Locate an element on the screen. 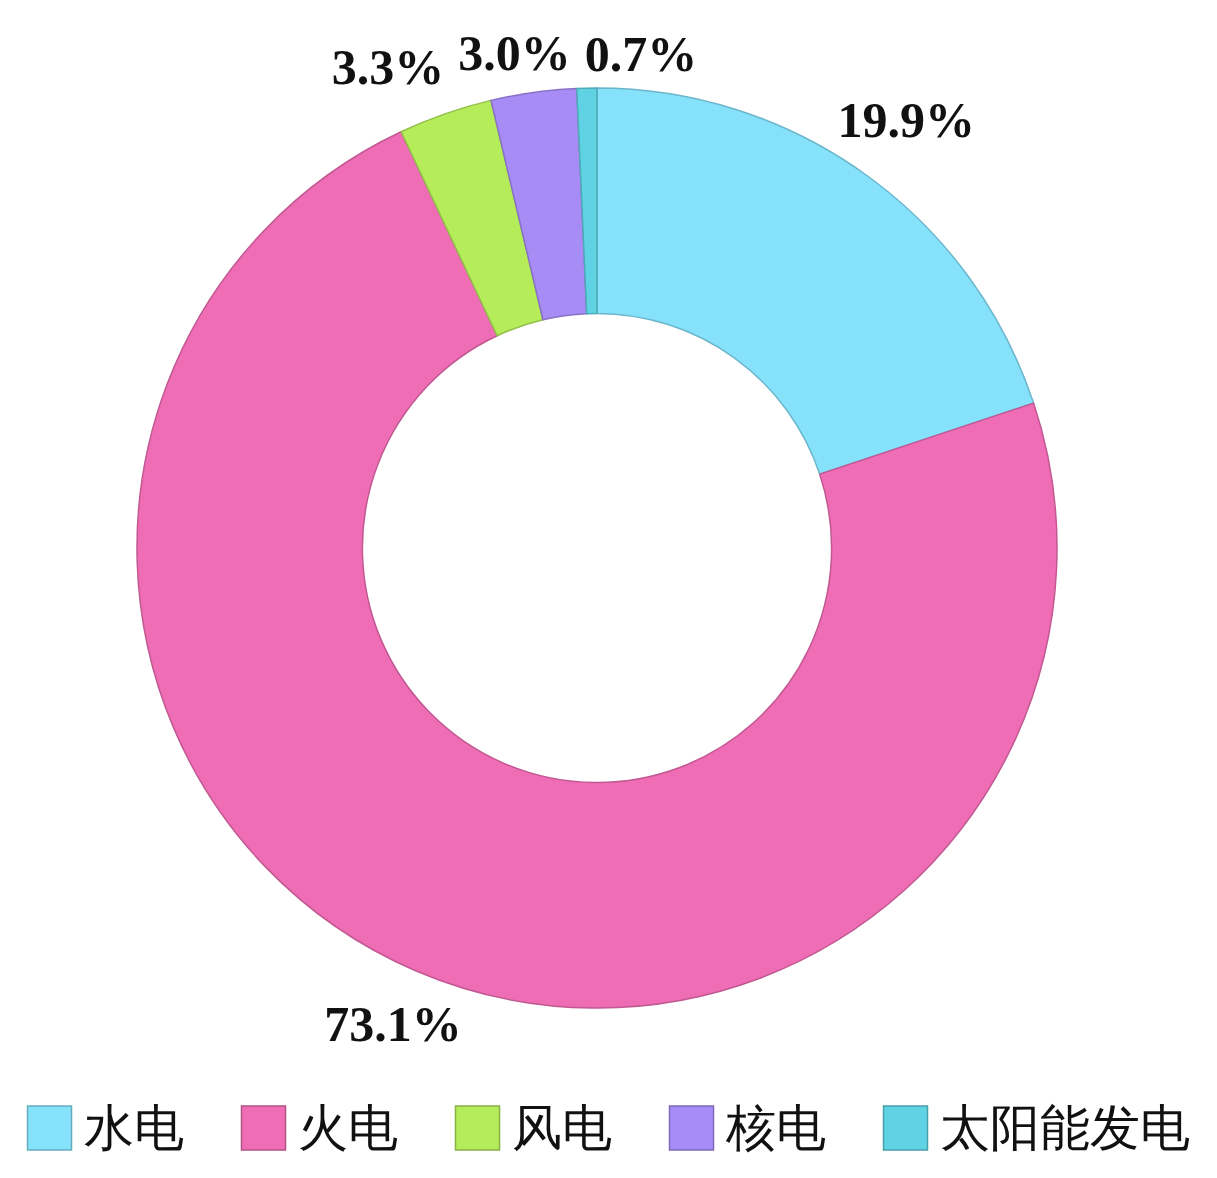 This screenshot has width=1217, height=1178. legend-label: 太阳能发电 is located at coordinates (1064, 1128).